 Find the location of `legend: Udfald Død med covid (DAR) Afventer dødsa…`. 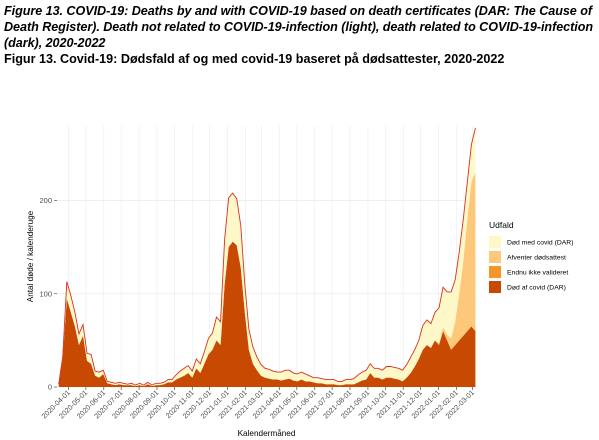

legend: Udfald Død med covid (DAR) Afventer dødsa… is located at coordinates (531, 256).